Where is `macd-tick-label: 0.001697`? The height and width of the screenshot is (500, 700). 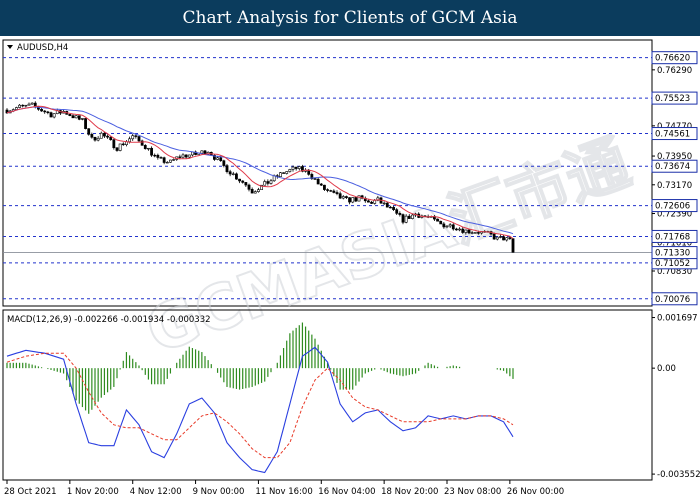 macd-tick-label: 0.001697 is located at coordinates (677, 319).